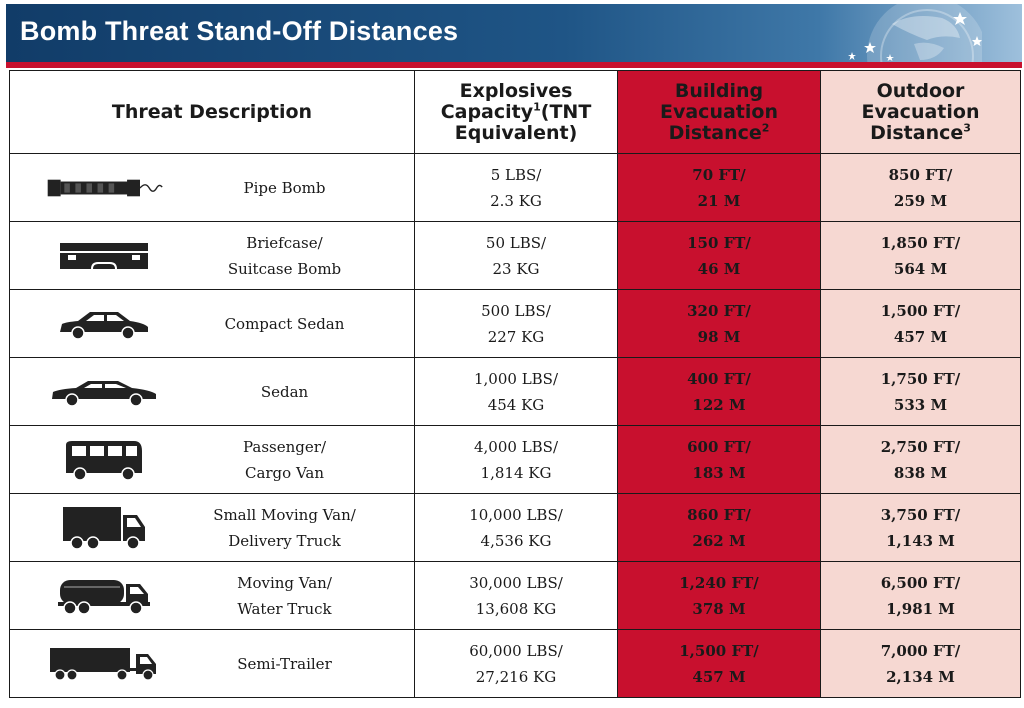 This screenshot has height=708, width=1024. What do you see at coordinates (920, 459) in the screenshot?
I see `outdoor-distance-cell: 2,750 FT/838 M` at bounding box center [920, 459].